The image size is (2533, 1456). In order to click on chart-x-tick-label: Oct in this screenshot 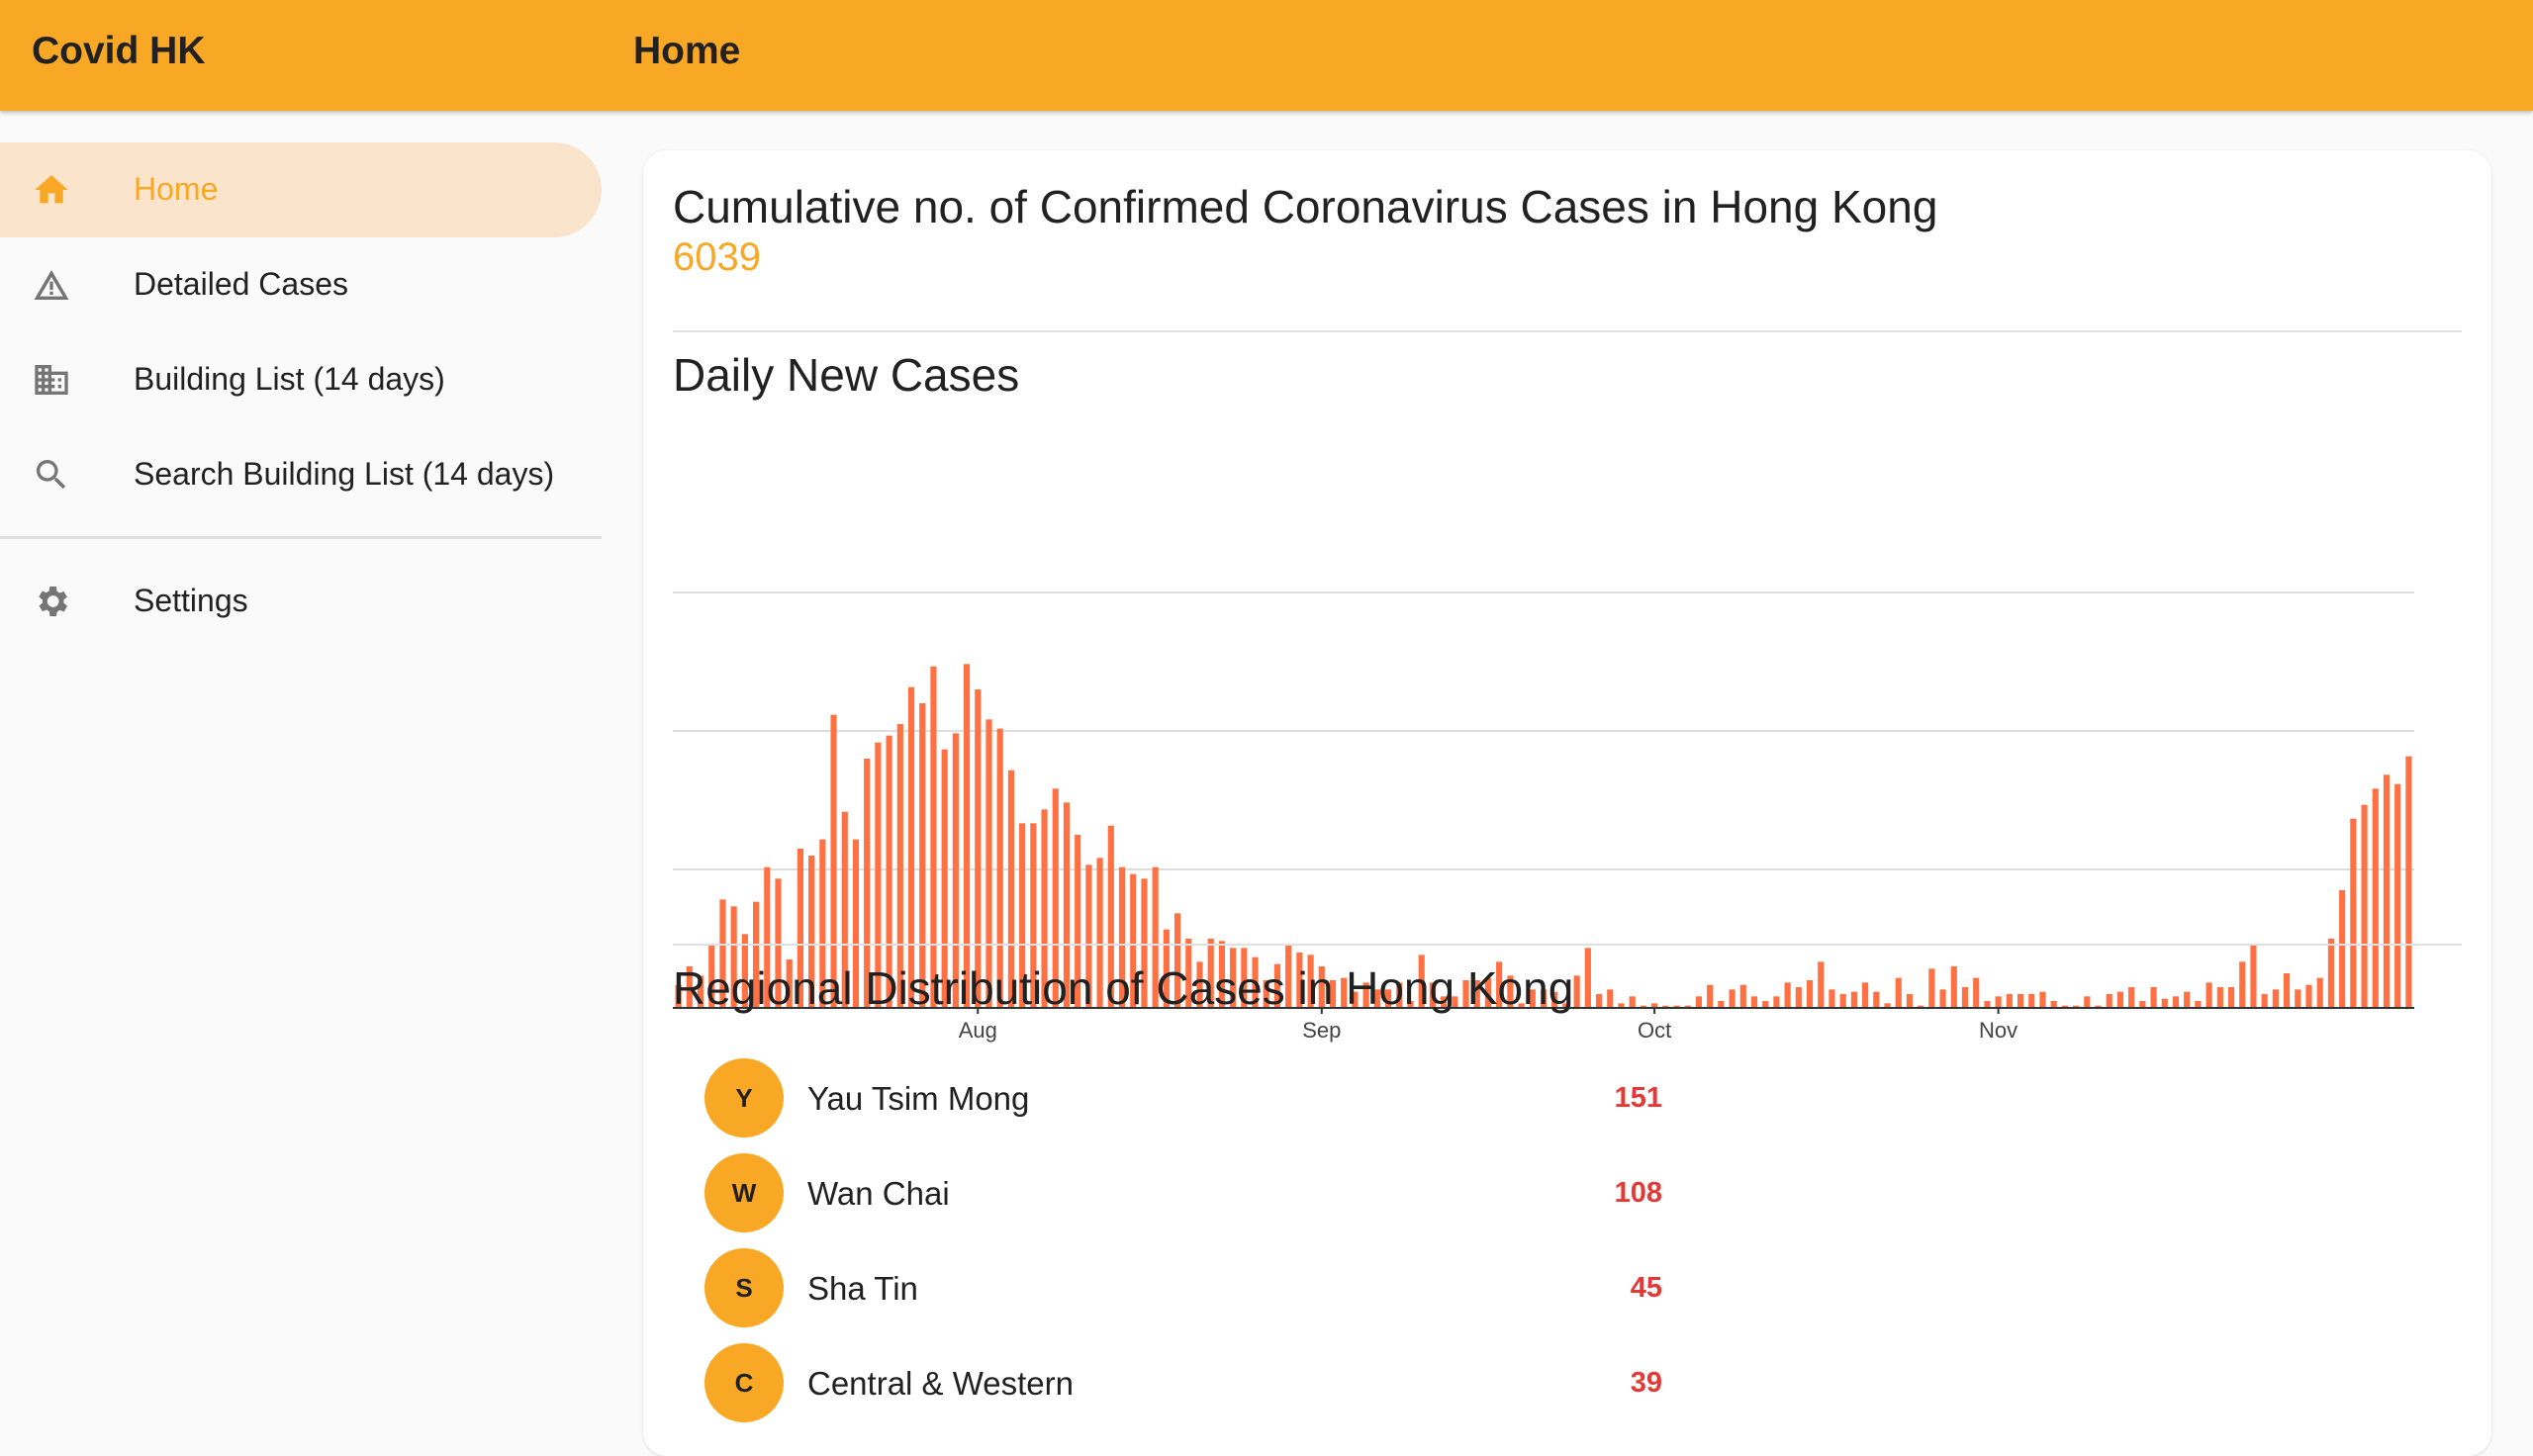, I will do `click(1655, 1030)`.